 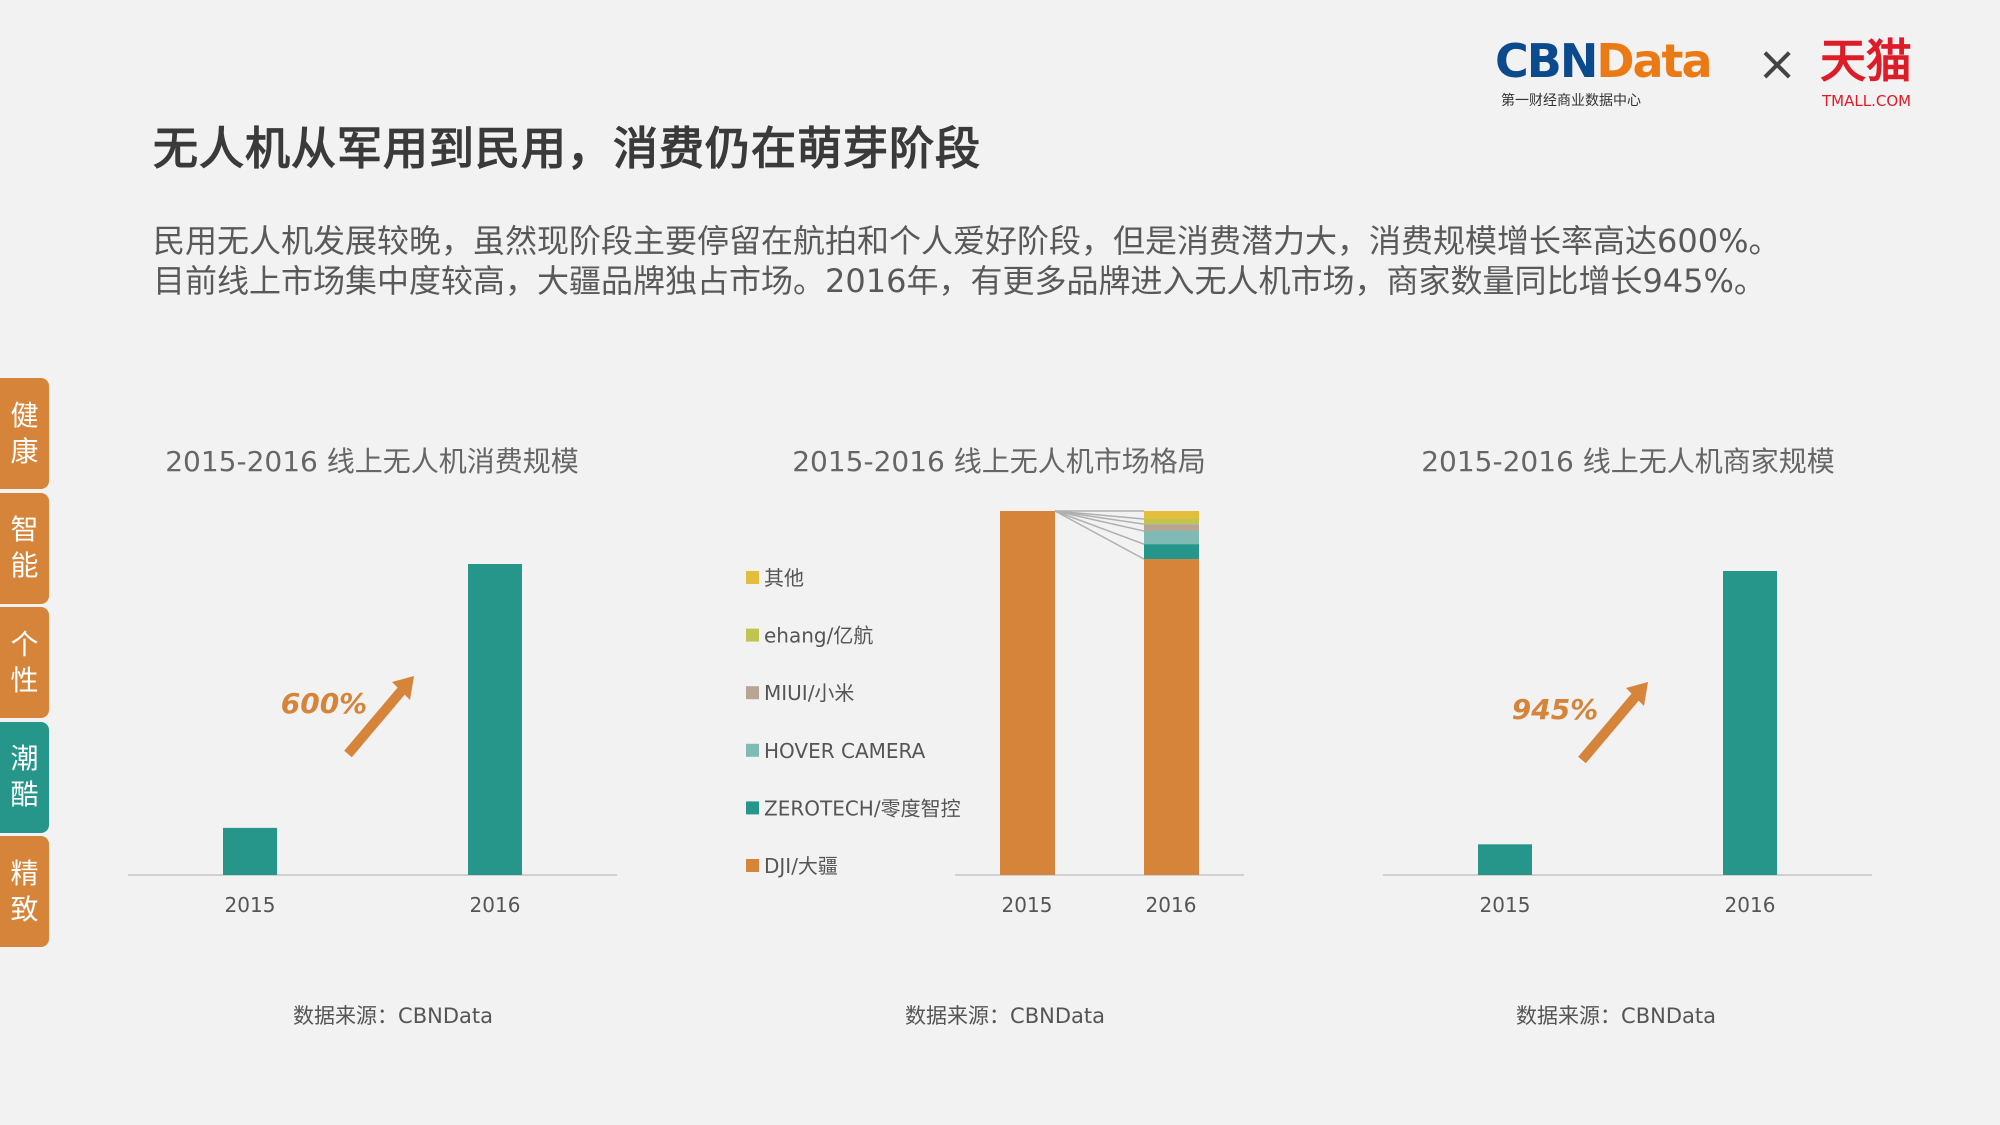 I want to click on chart1-bar-2015, so click(x=250, y=851).